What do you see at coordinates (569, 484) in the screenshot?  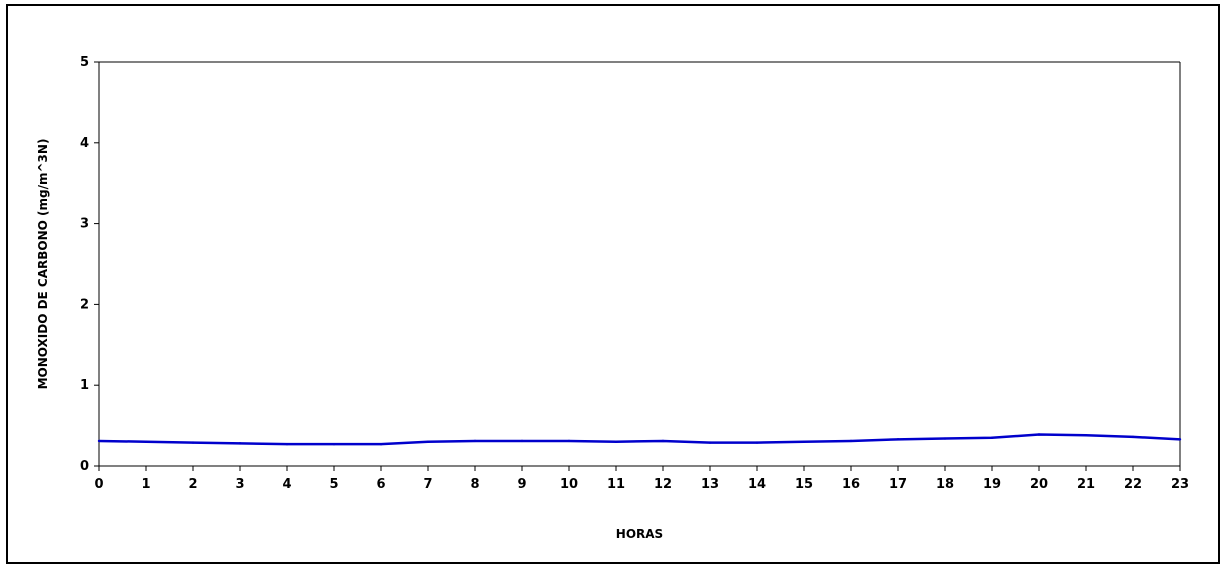 I see `x-tick-label: 10` at bounding box center [569, 484].